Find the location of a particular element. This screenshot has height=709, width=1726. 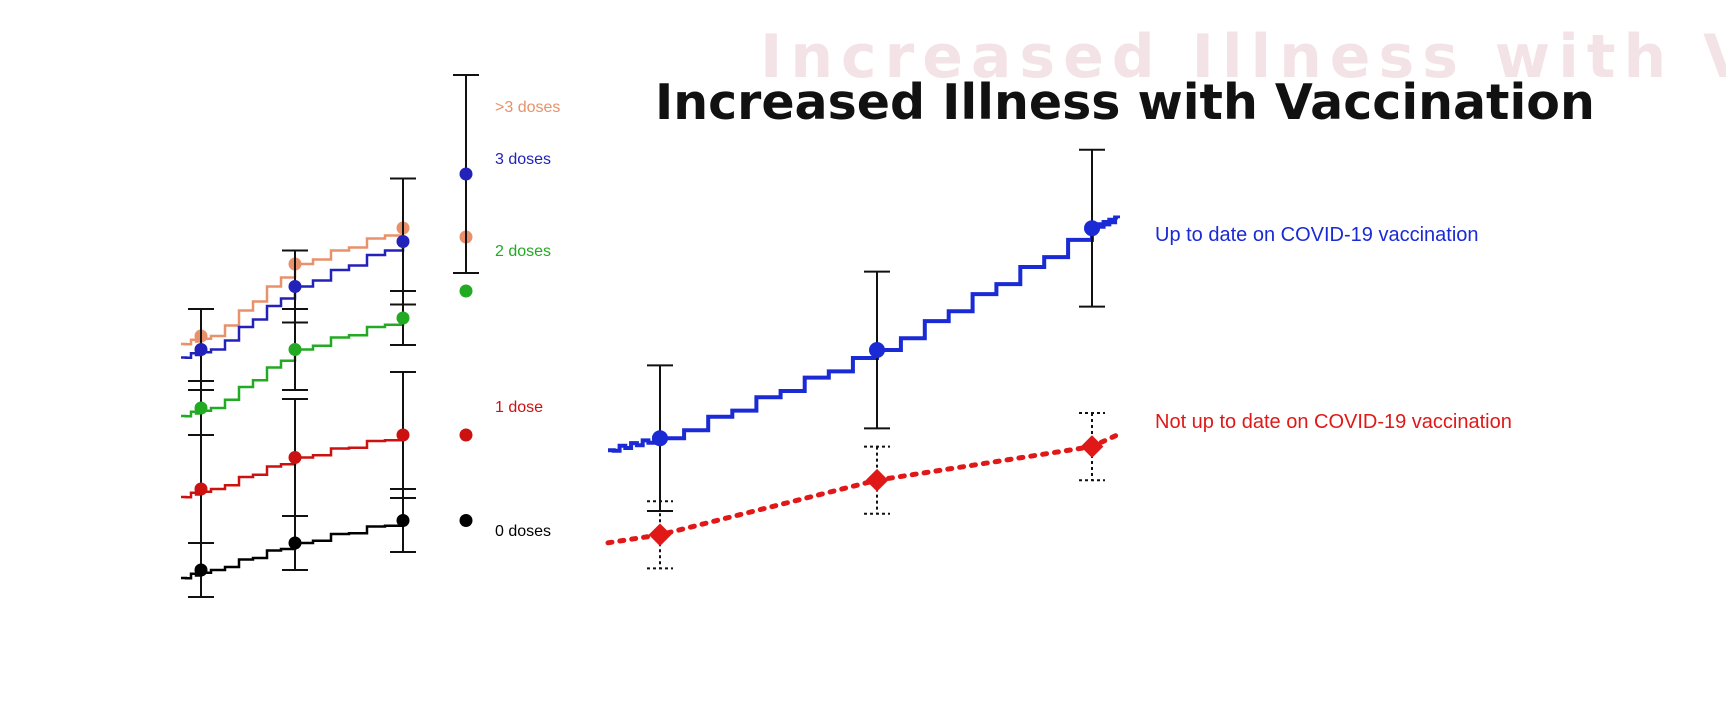

series-3: 1 dose is located at coordinates (362, 457).